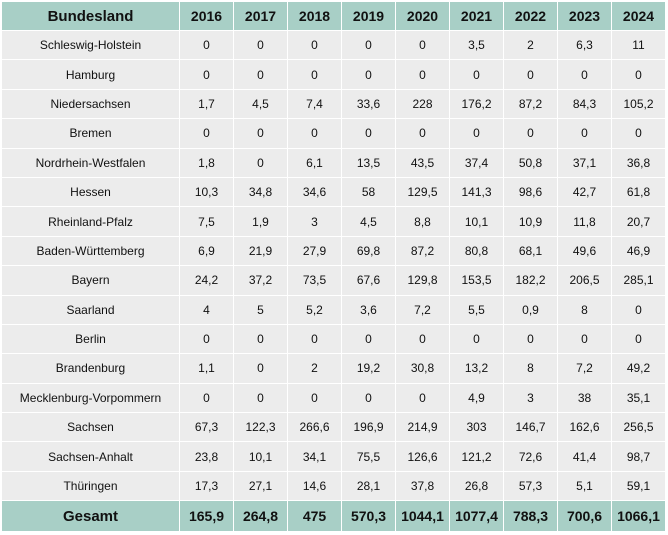 This screenshot has height=535, width=668. Describe the element at coordinates (206, 221) in the screenshot. I see `value-cell-2016: 7,5` at that location.